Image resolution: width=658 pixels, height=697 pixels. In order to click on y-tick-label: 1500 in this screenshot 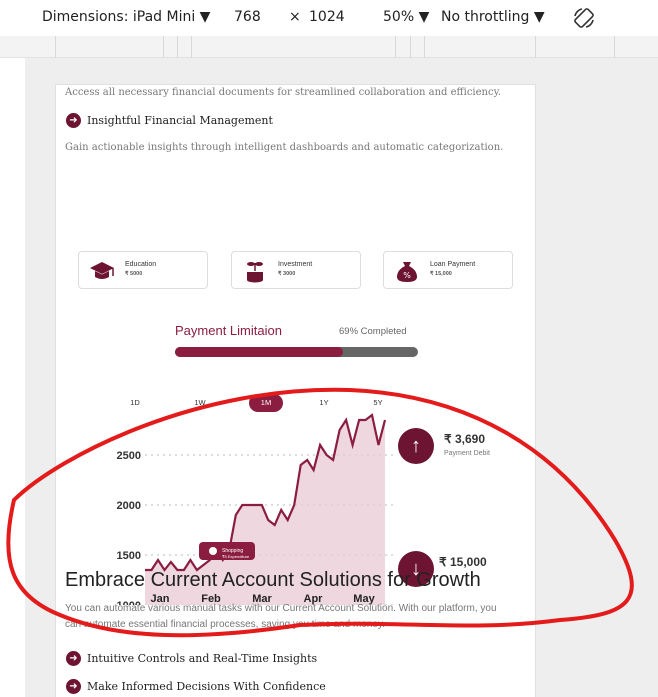, I will do `click(129, 556)`.